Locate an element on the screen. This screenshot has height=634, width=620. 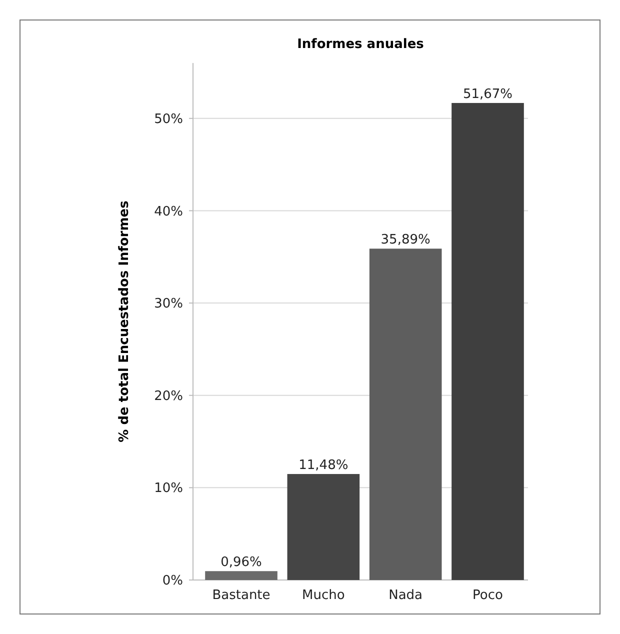
y-tick-label: 20% is located at coordinates (168, 396).